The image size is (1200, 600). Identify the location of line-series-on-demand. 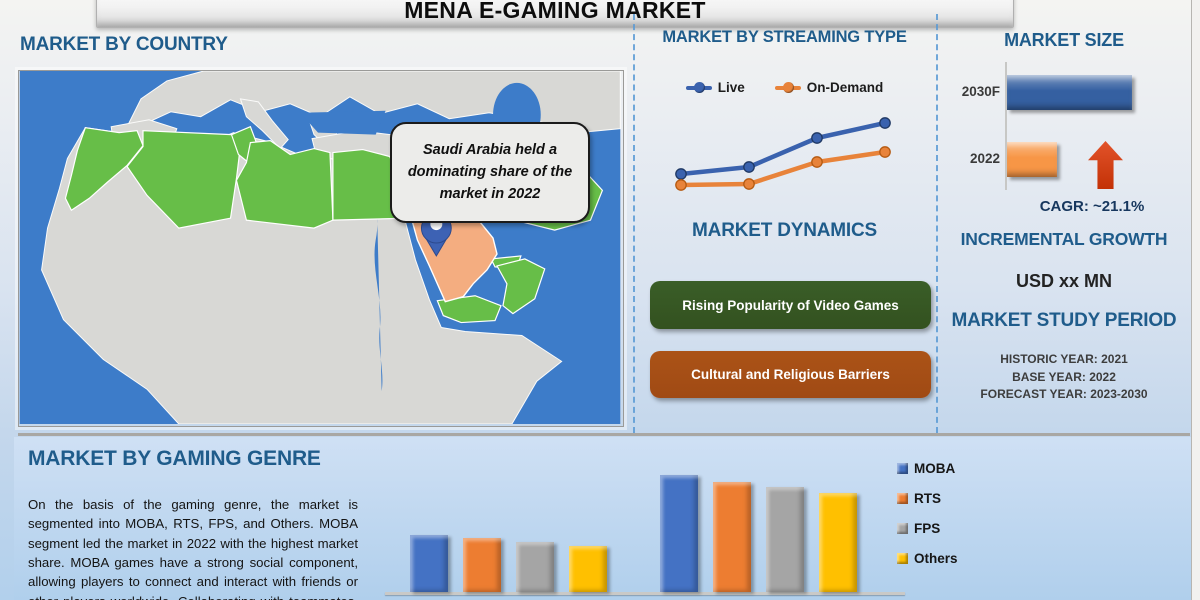
(783, 168).